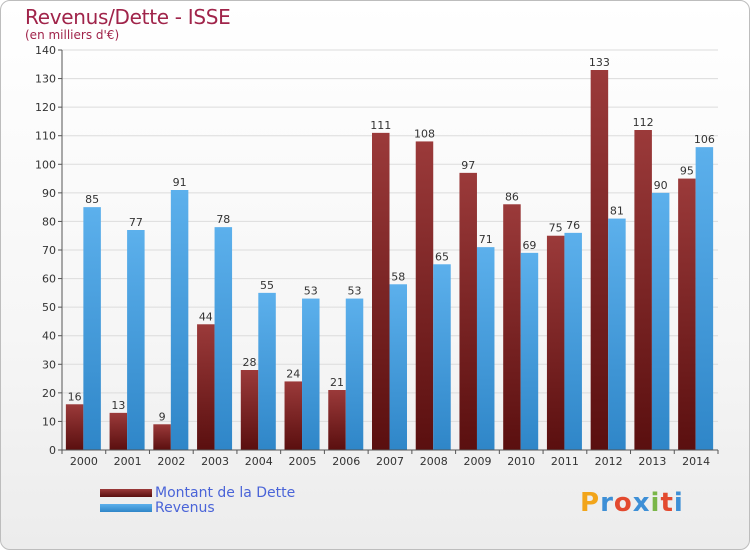  I want to click on x-tick-label: 2012, so click(609, 461).